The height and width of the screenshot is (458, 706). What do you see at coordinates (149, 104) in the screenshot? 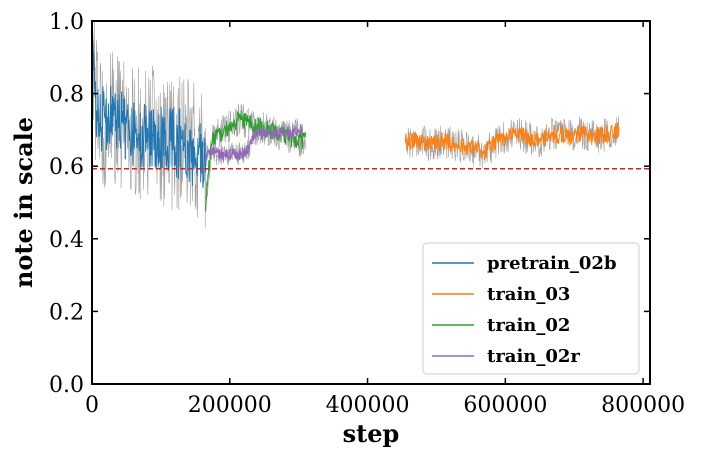
I see `series-line-pretrain_02b` at bounding box center [149, 104].